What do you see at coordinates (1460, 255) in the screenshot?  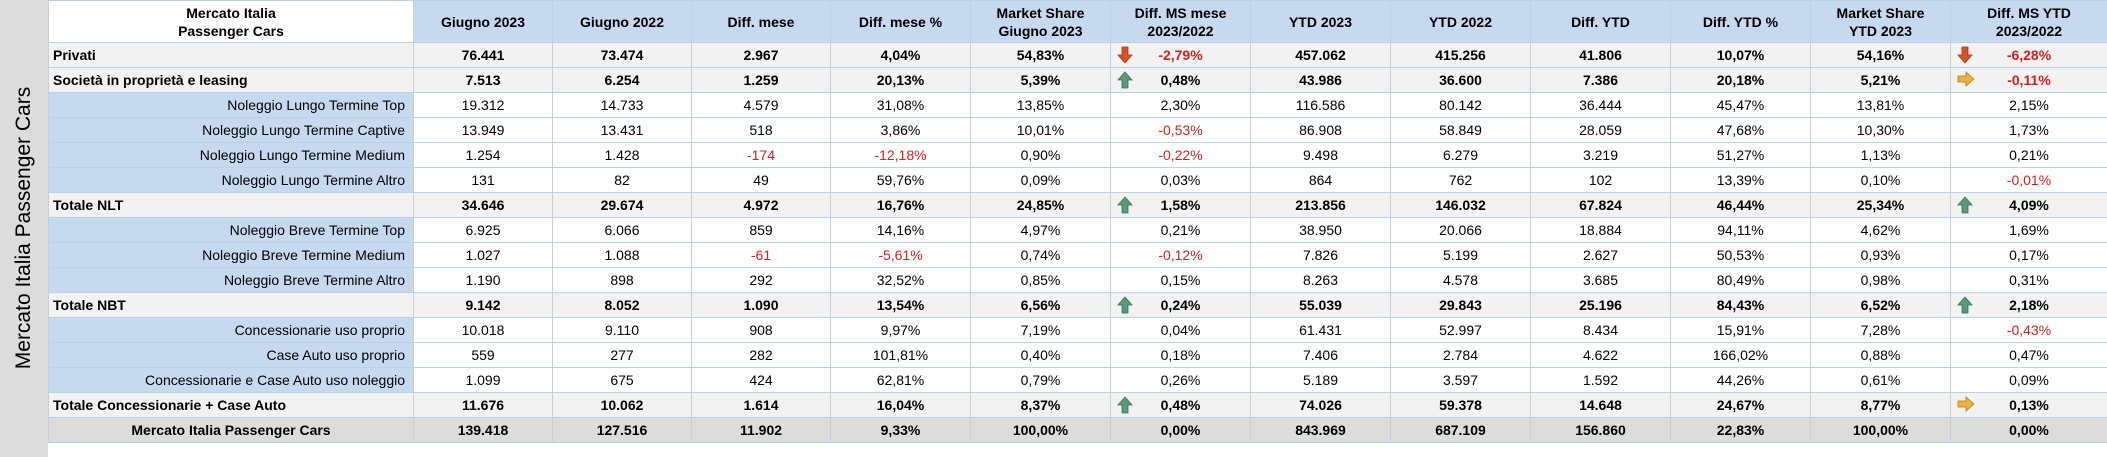 I see `table-cell: 5.199` at bounding box center [1460, 255].